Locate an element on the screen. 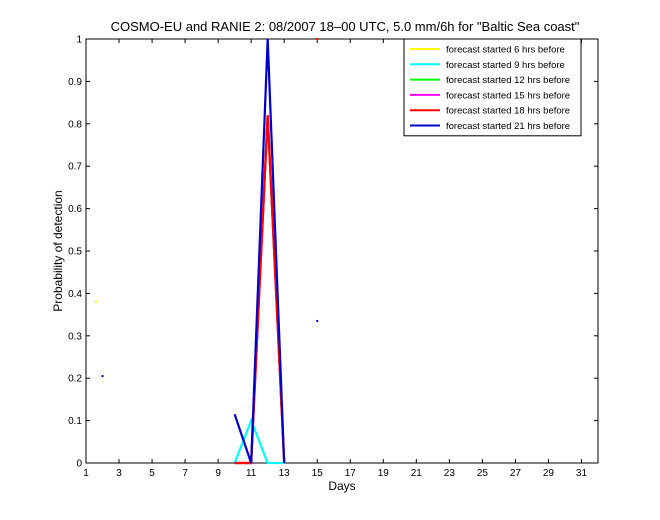  x-tick-label: 13 is located at coordinates (285, 473).